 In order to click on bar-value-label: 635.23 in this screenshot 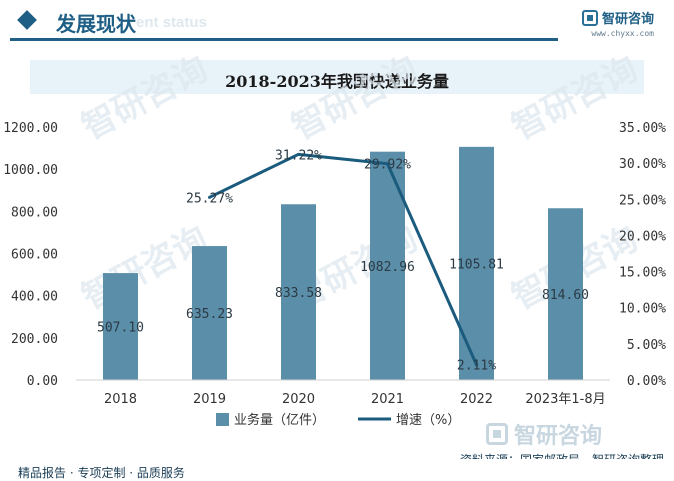, I will do `click(209, 314)`.